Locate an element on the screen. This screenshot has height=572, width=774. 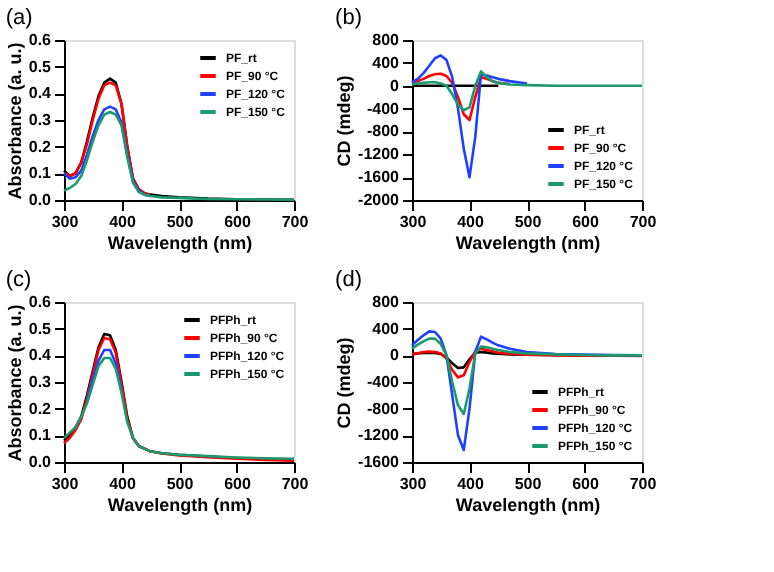
y-tick-label: -2000 is located at coordinates (379, 200).